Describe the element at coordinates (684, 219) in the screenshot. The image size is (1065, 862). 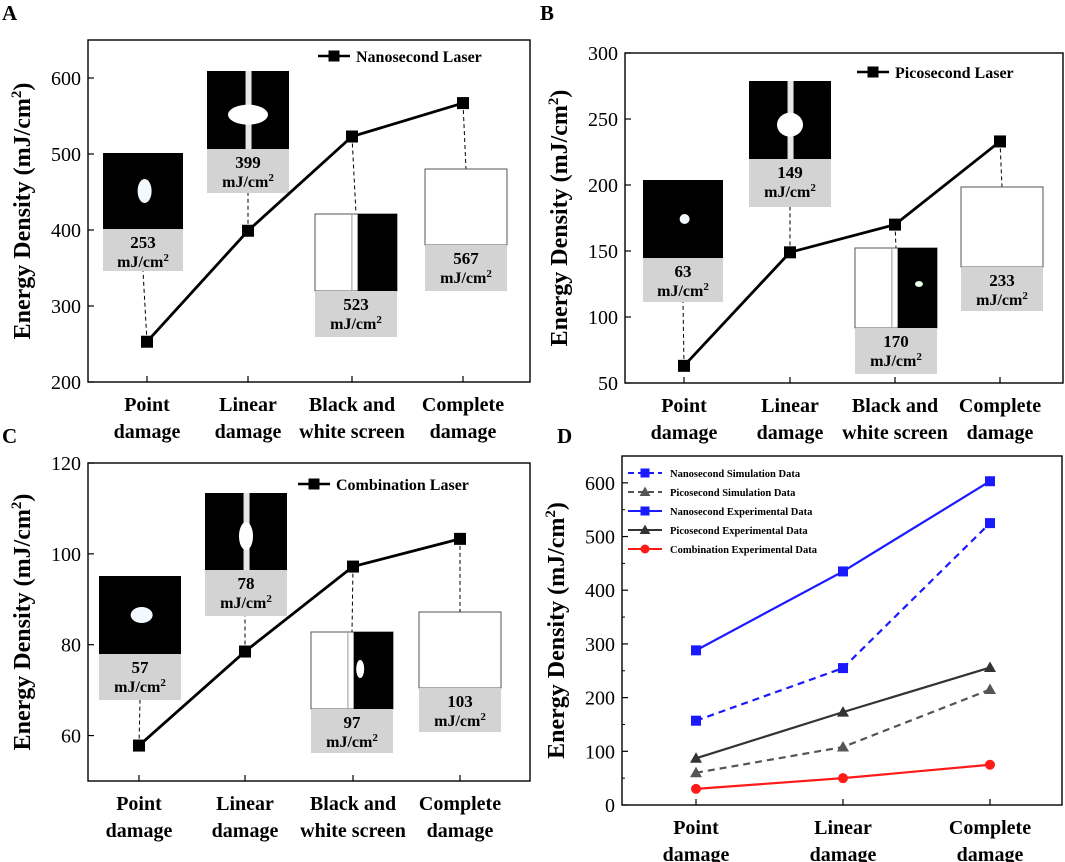
I see `callout-1-0-image-spot` at that location.